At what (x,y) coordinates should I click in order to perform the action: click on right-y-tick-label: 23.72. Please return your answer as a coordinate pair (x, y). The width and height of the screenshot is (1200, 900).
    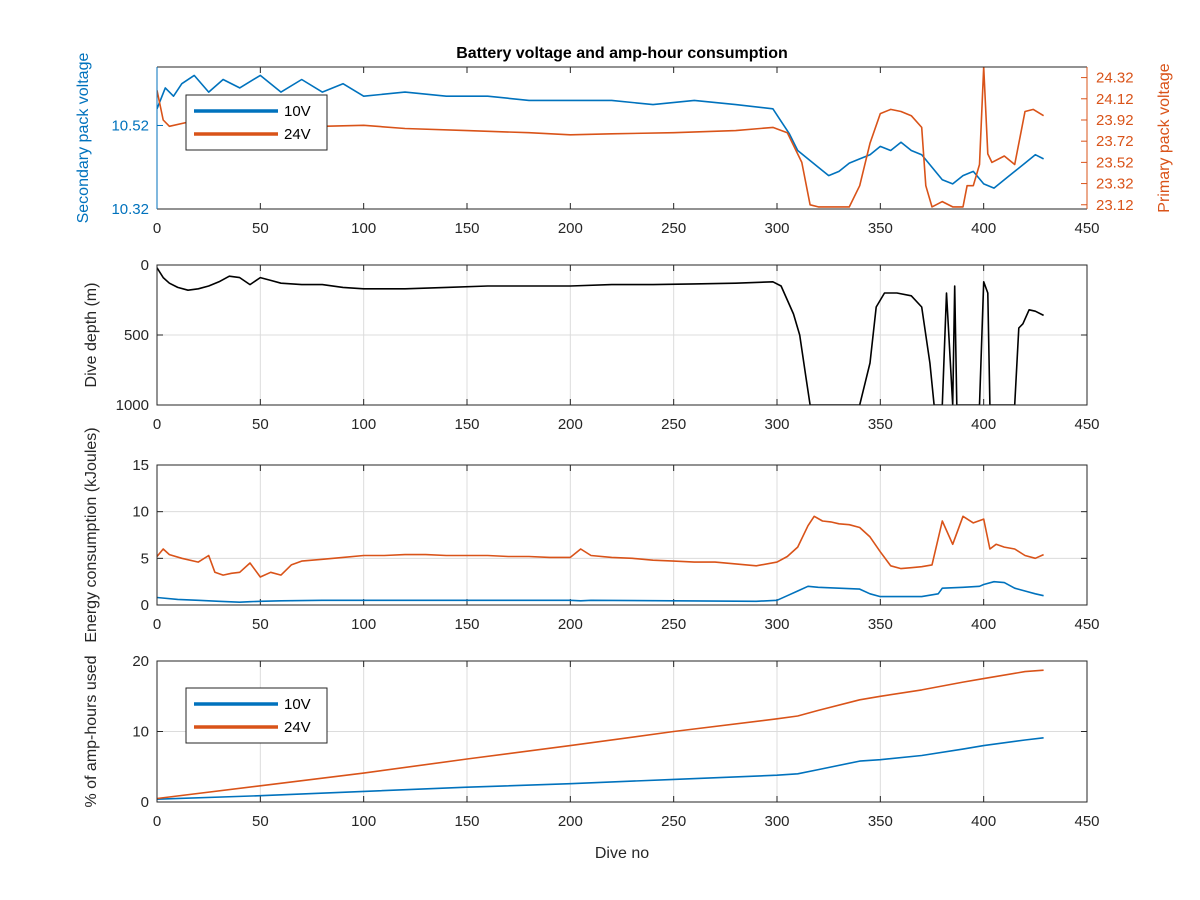
    Looking at the image, I should click on (1115, 141).